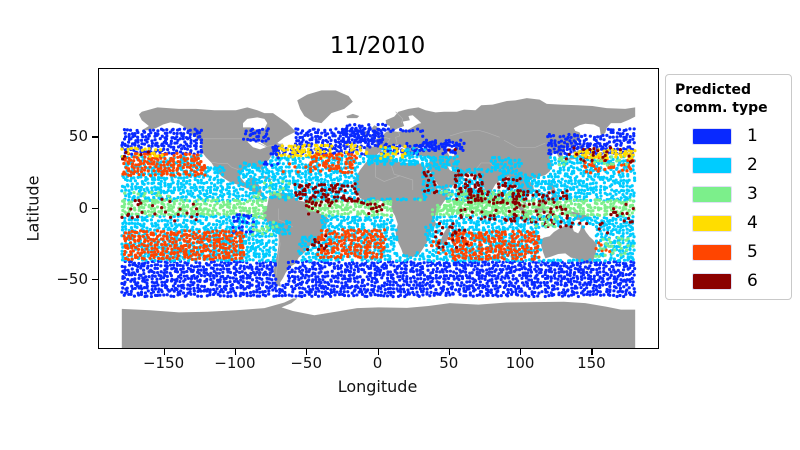 This screenshot has height=450, width=800. I want to click on legend-entry: 5, so click(730, 252).